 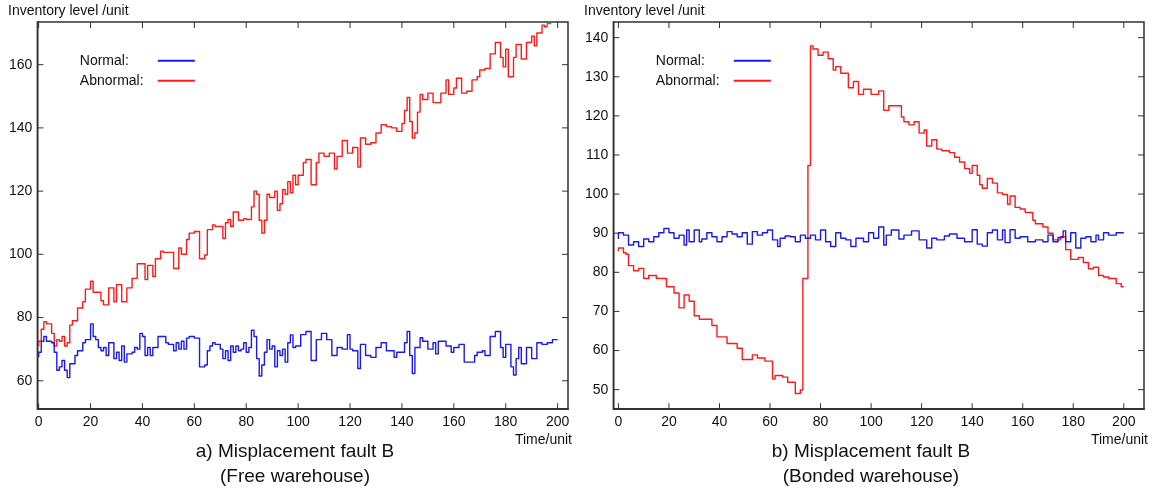 I want to click on y-tick-label: 130, so click(x=597, y=75).